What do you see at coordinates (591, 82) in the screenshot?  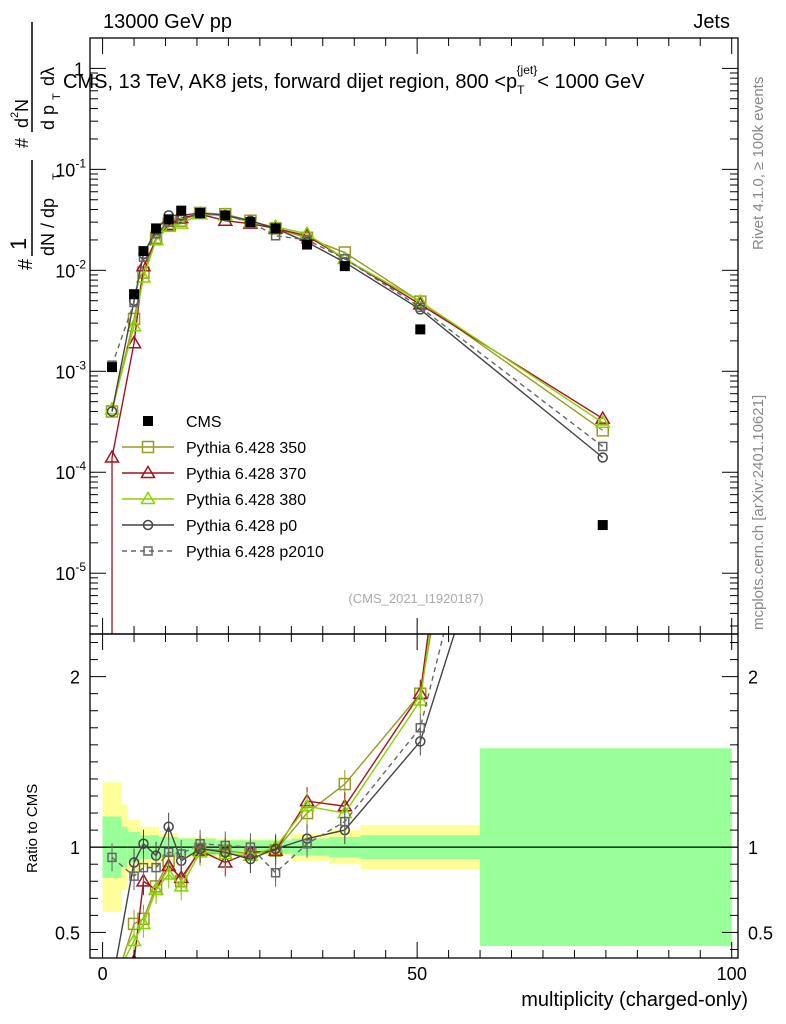 I see `chart-title-end: < 1000 GeV` at bounding box center [591, 82].